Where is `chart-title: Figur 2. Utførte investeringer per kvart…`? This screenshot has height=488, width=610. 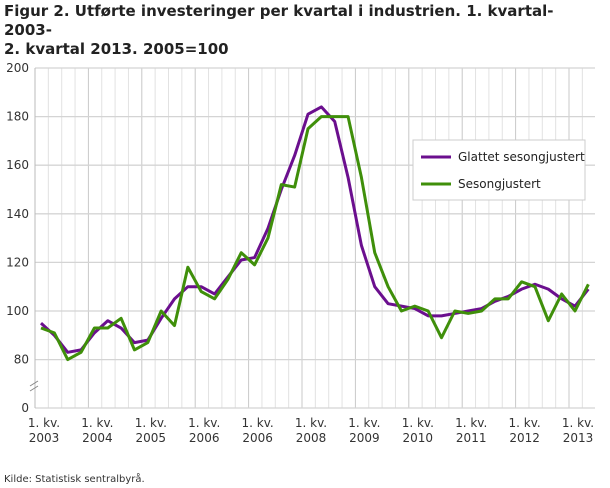
chart-title: Figur 2. Utførte investeringer per kvart… is located at coordinates (304, 30).